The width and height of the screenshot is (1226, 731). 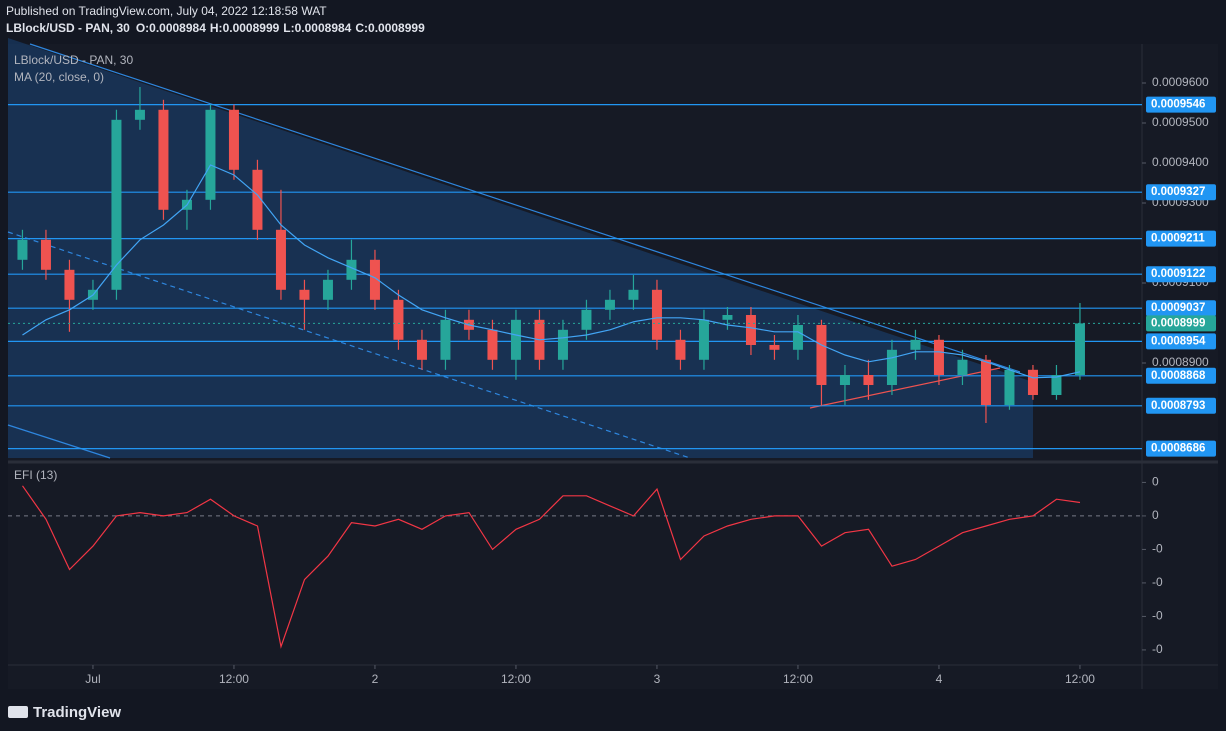 What do you see at coordinates (939, 679) in the screenshot?
I see `x-tick-label: 4` at bounding box center [939, 679].